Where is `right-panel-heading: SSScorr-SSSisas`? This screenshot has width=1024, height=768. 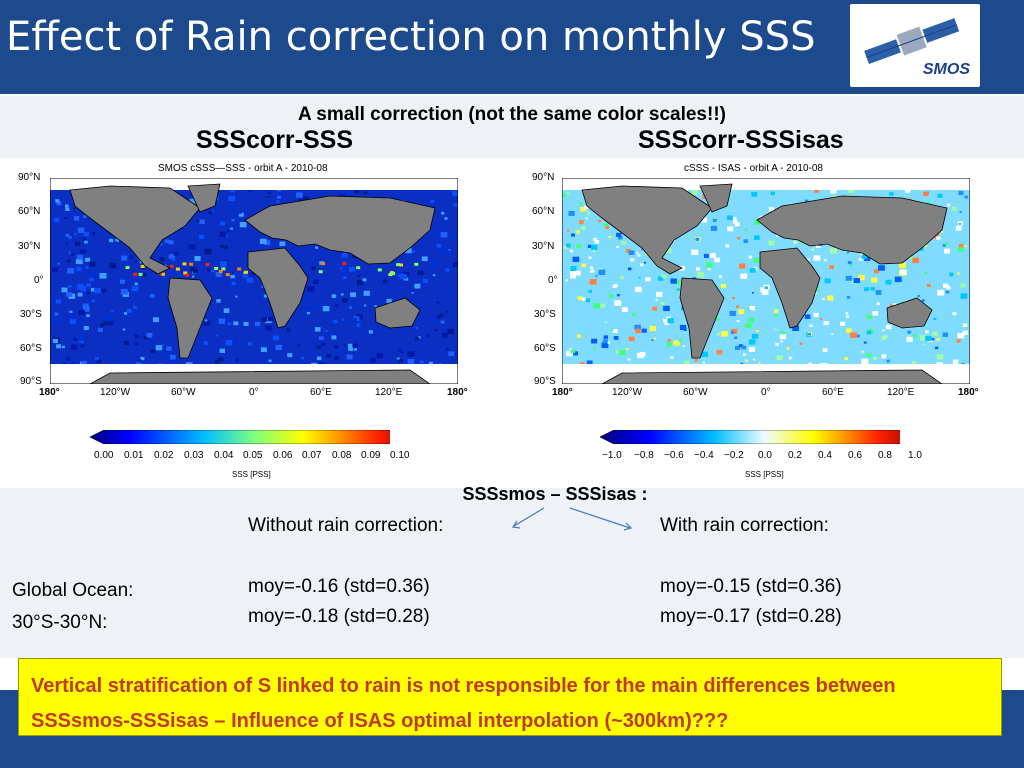 right-panel-heading: SSScorr-SSSisas is located at coordinates (741, 140).